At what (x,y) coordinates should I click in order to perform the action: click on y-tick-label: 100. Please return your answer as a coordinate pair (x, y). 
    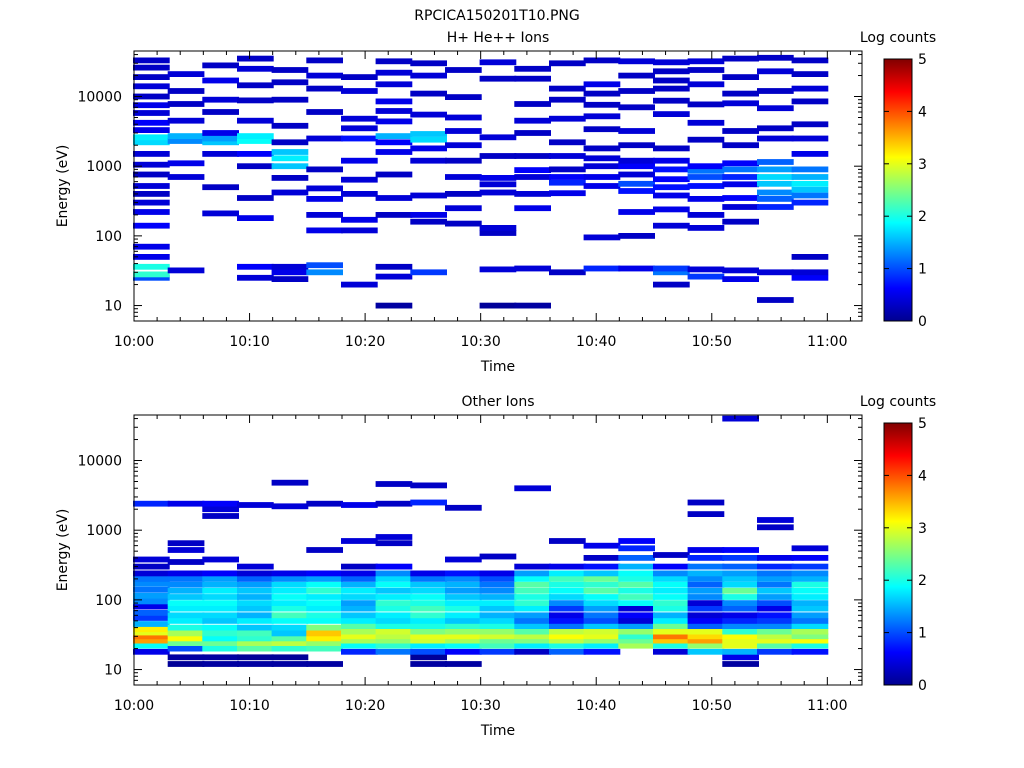
    Looking at the image, I should click on (108, 237).